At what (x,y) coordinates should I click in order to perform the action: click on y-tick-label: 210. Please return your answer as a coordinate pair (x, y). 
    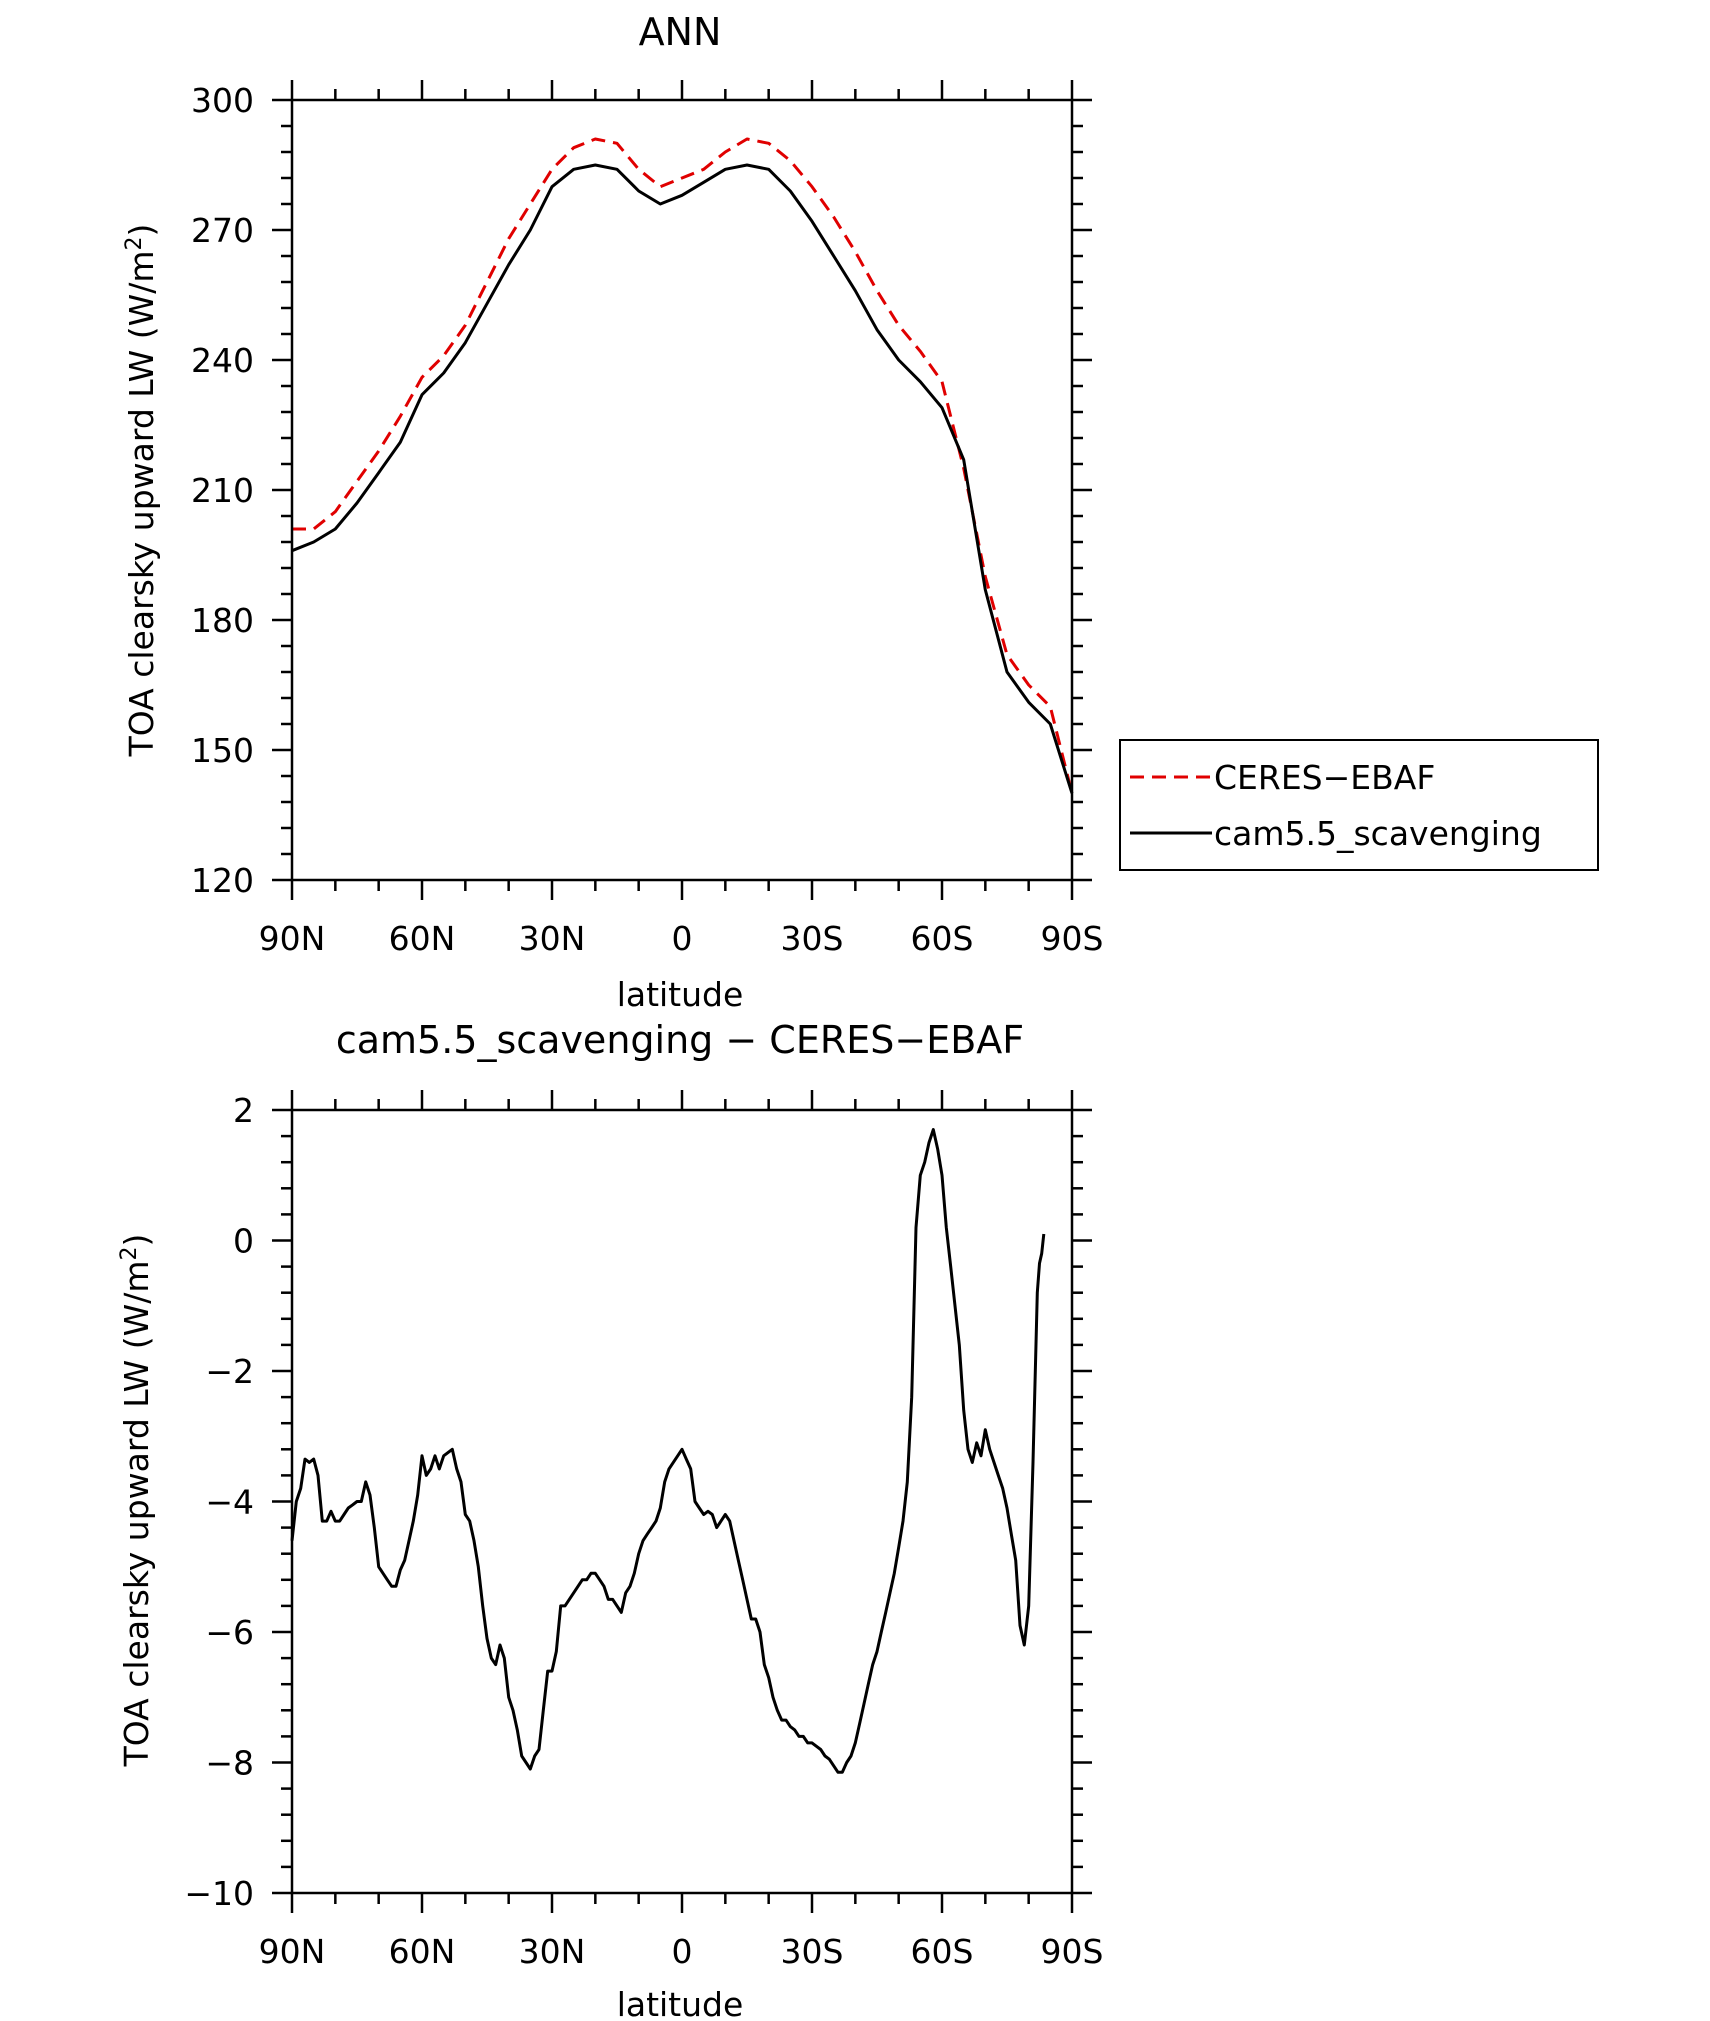
    Looking at the image, I should click on (222, 490).